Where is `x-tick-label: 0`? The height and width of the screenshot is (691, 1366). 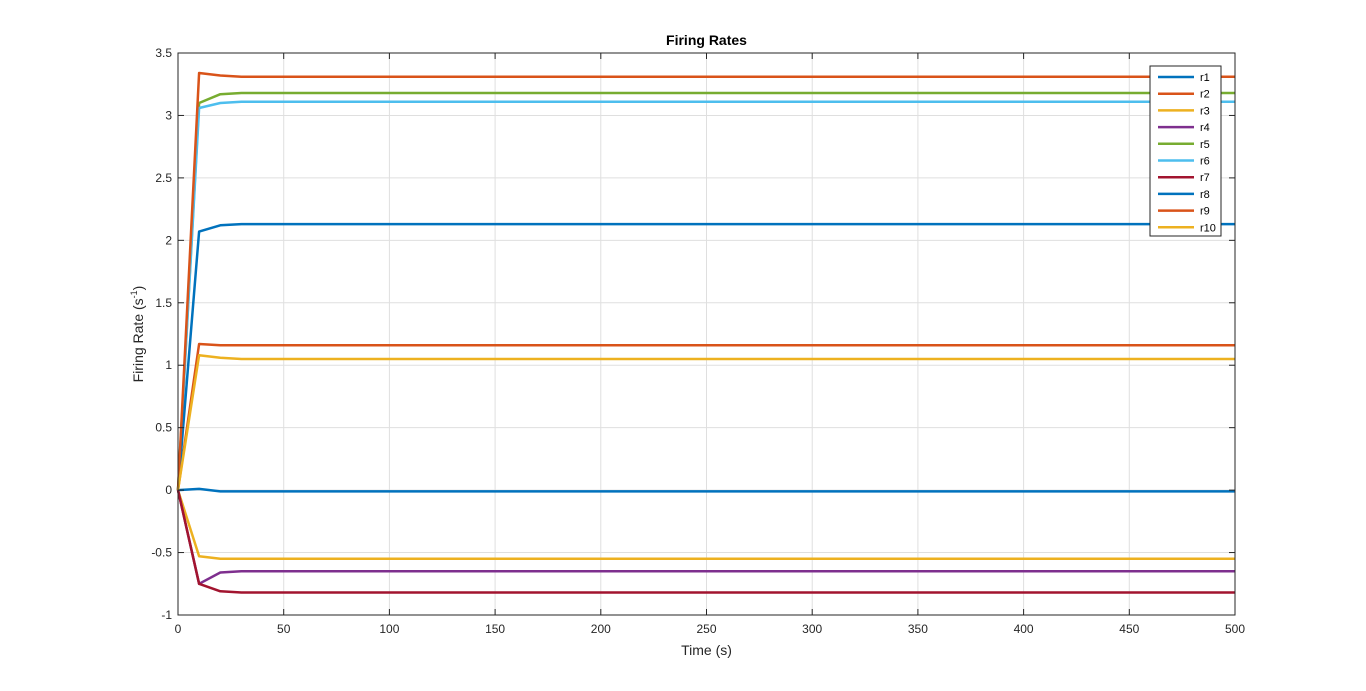 x-tick-label: 0 is located at coordinates (178, 629).